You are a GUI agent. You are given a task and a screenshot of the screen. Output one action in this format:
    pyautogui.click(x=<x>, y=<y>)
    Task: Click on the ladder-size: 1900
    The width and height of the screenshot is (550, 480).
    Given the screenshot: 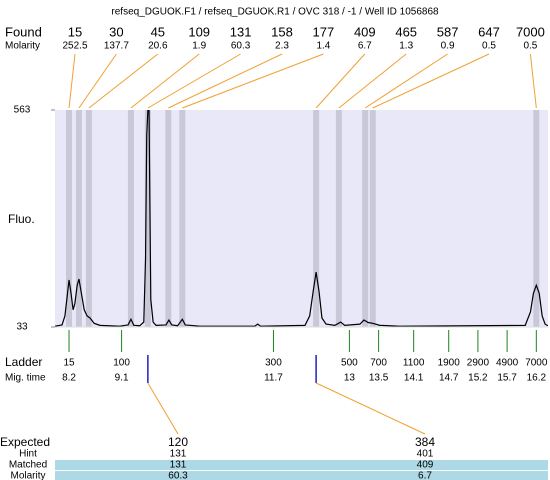 What is the action you would take?
    pyautogui.click(x=449, y=363)
    